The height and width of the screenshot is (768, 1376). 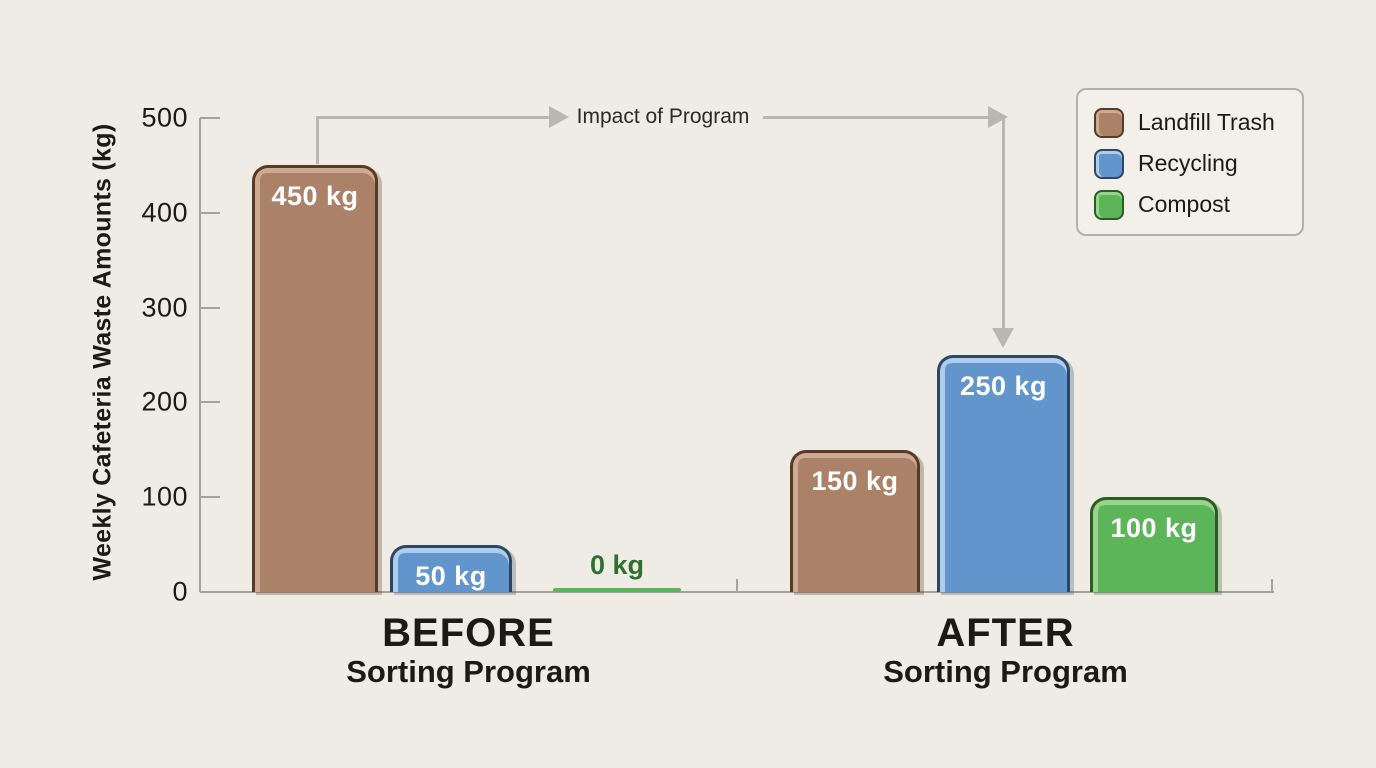 I want to click on annotation-line-right, so click(x=876, y=117).